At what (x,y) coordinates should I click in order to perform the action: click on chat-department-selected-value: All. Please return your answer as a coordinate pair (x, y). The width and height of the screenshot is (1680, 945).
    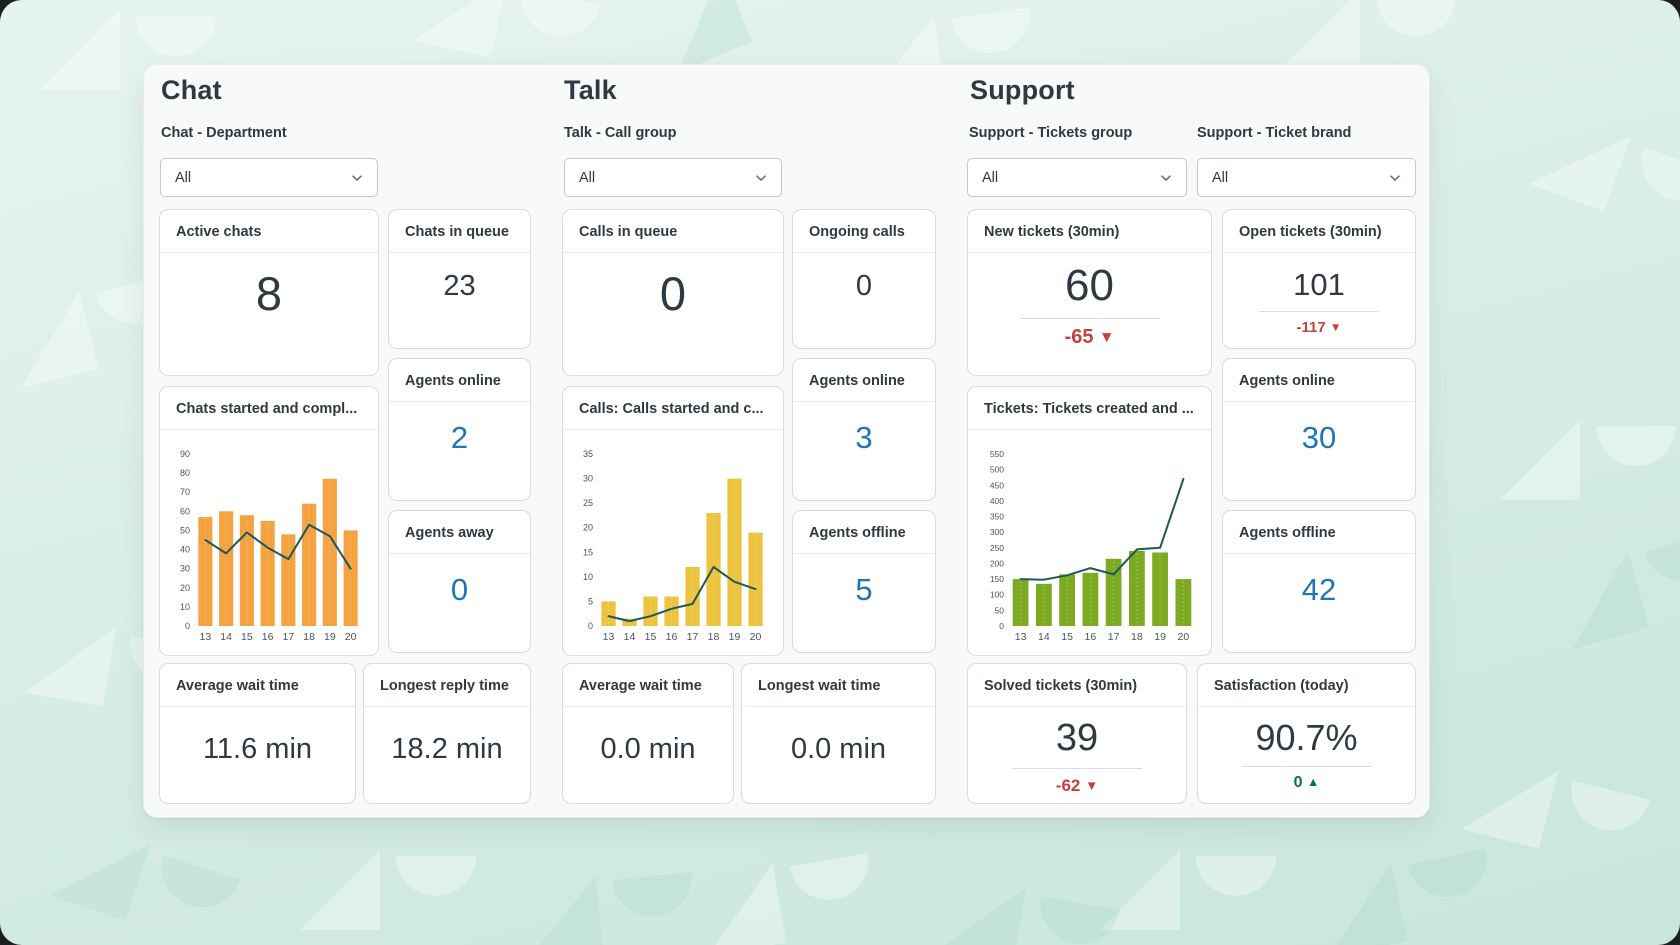
    Looking at the image, I should click on (183, 177).